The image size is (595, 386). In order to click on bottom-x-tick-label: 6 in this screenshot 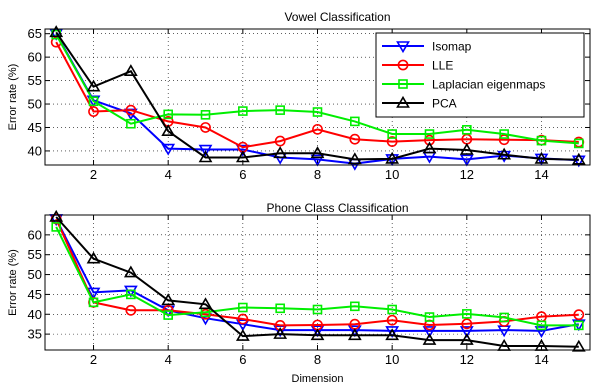, I will do `click(242, 359)`.